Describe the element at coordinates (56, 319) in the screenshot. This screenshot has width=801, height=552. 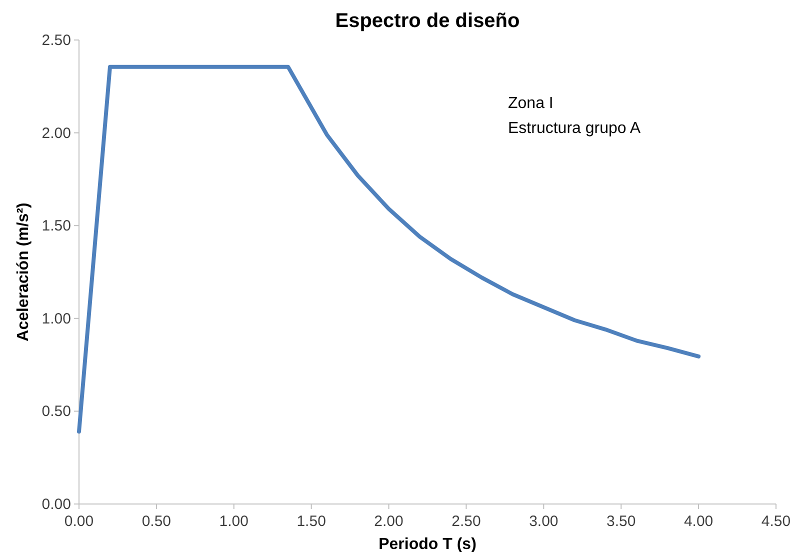
I see `y-tick-label: 1.00` at that location.